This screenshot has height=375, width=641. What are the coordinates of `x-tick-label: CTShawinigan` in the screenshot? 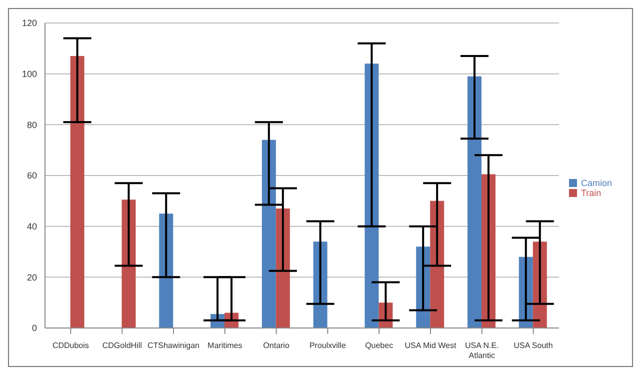 It's located at (173, 345).